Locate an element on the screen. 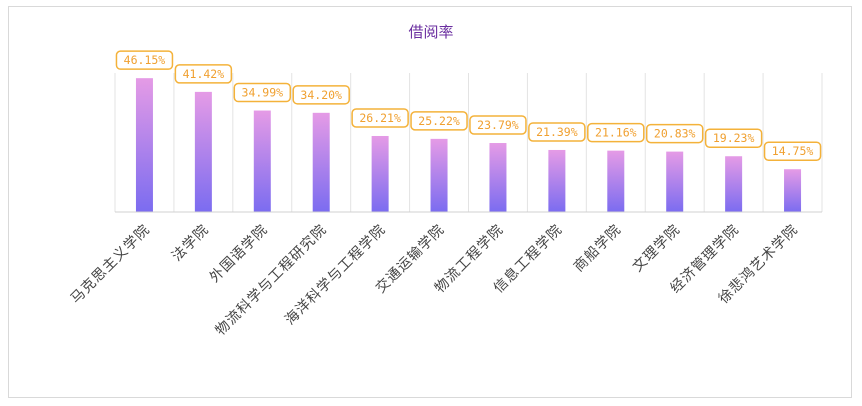 This screenshot has width=862, height=406. data-label-text: 26.21% is located at coordinates (380, 118).